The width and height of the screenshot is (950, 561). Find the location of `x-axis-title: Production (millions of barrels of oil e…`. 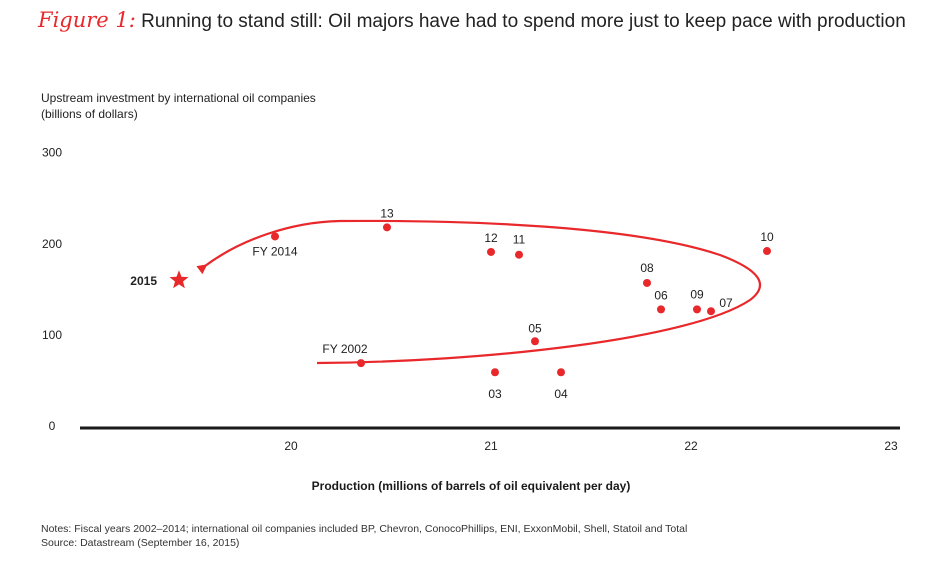

x-axis-title: Production (millions of barrels of oil e… is located at coordinates (471, 486).